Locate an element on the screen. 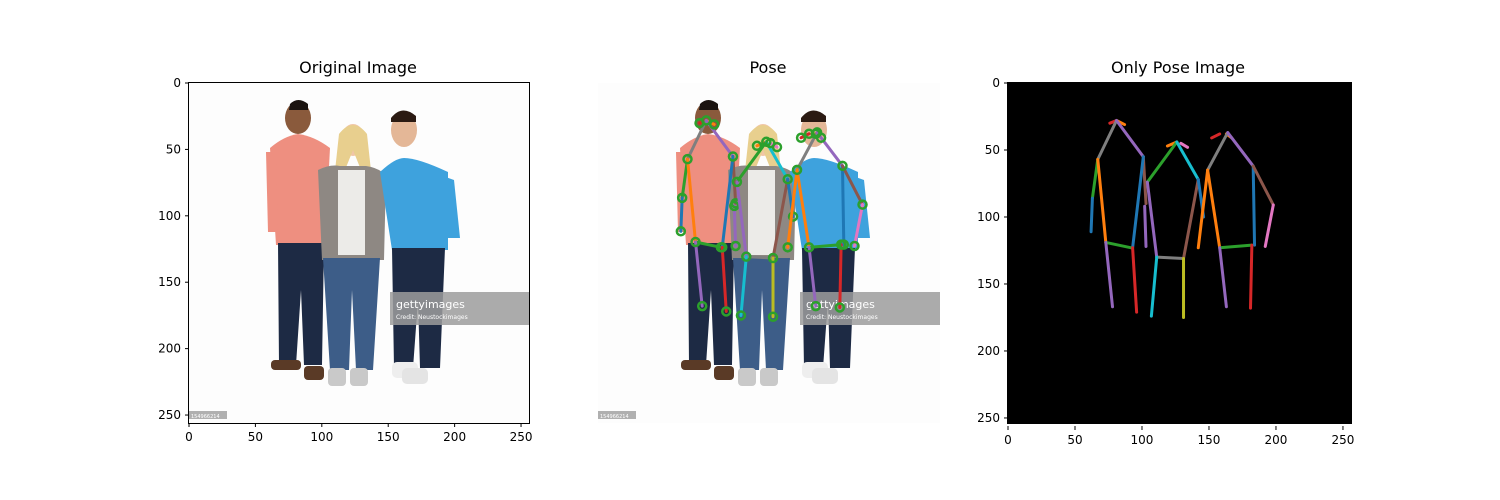 The height and width of the screenshot is (500, 1500). watermark: gettyimages Credit: Neustockimages is located at coordinates (459, 308).